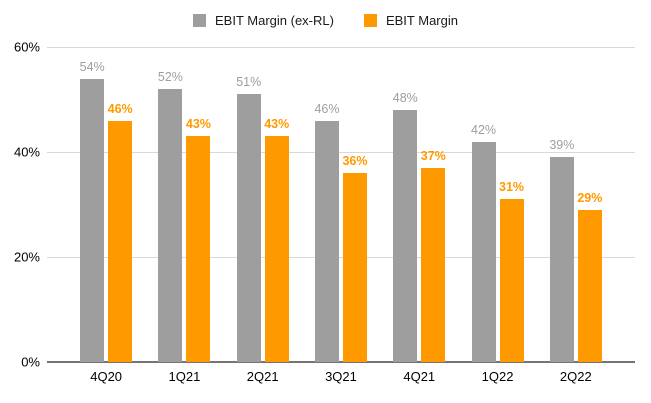 The height and width of the screenshot is (403, 651). Describe the element at coordinates (263, 204) in the screenshot. I see `bar-group-2q21: 51% 43%` at that location.